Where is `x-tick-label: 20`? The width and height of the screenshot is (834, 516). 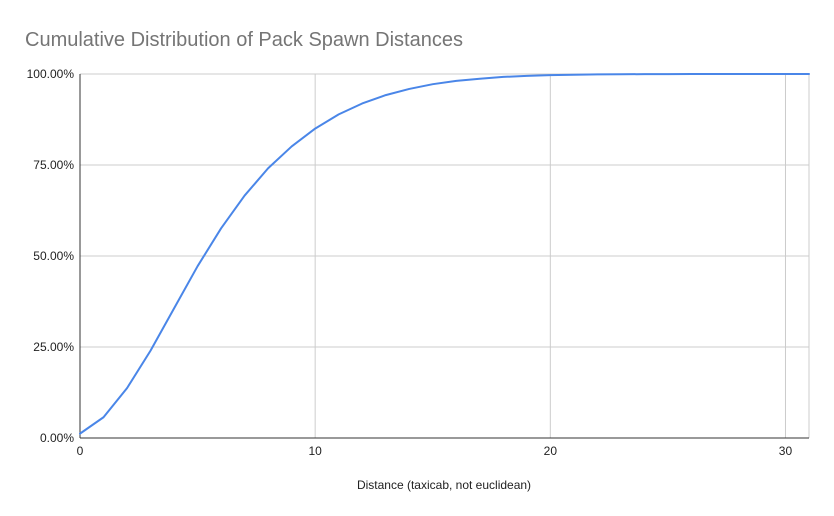 x-tick-label: 20 is located at coordinates (551, 451).